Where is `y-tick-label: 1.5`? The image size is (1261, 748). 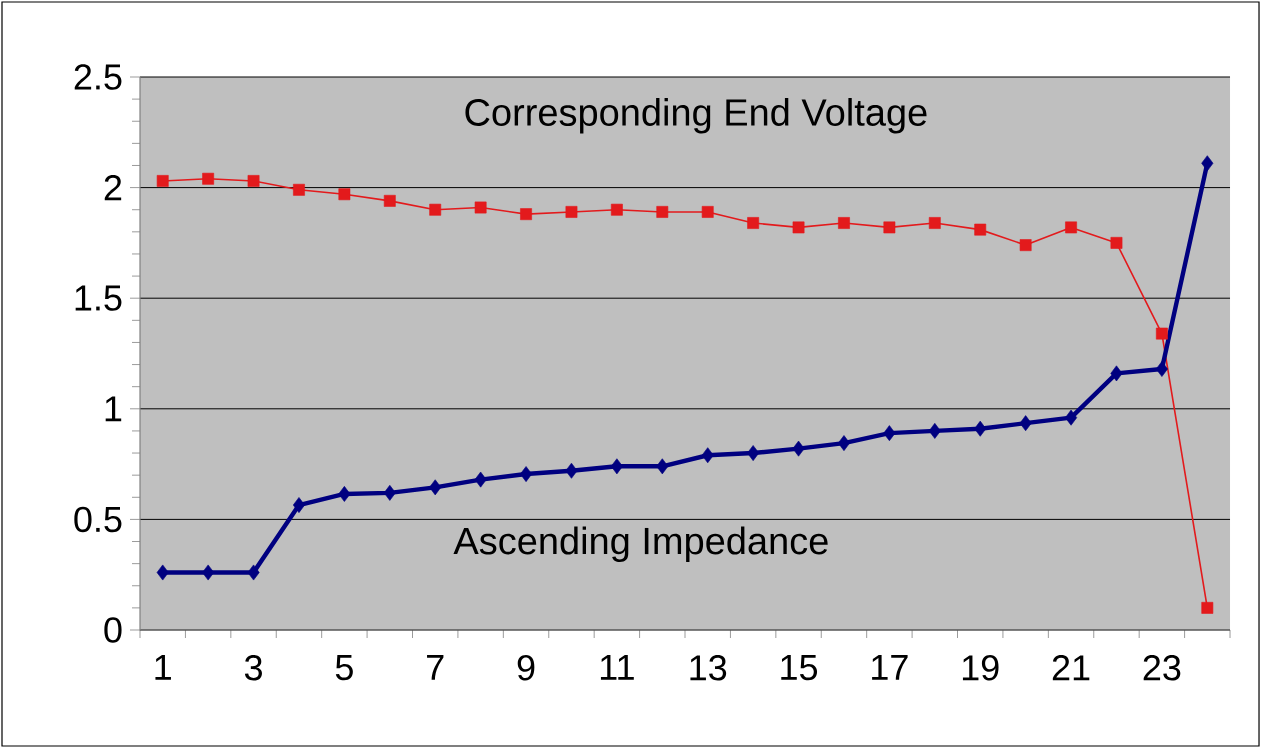
y-tick-label: 1.5 is located at coordinates (98, 298).